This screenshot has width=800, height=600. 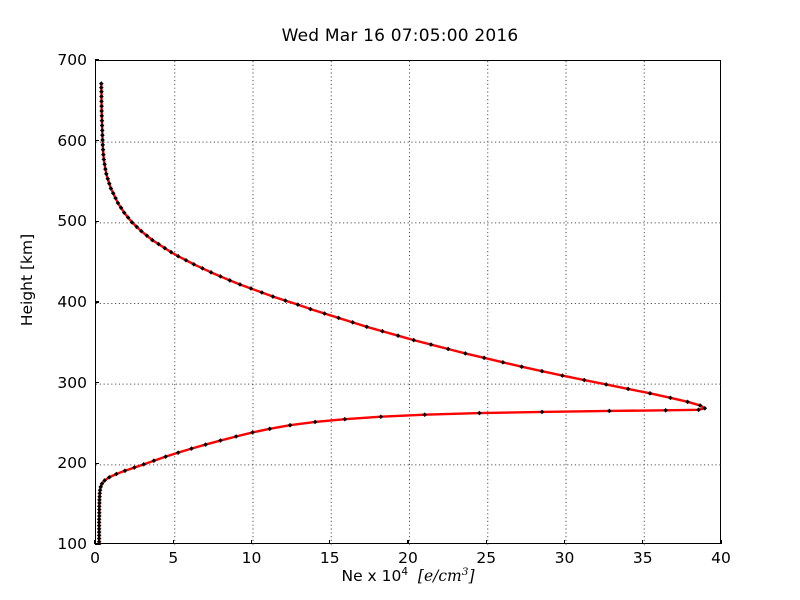 I want to click on x-axis-label-exponent: 4, so click(x=405, y=572).